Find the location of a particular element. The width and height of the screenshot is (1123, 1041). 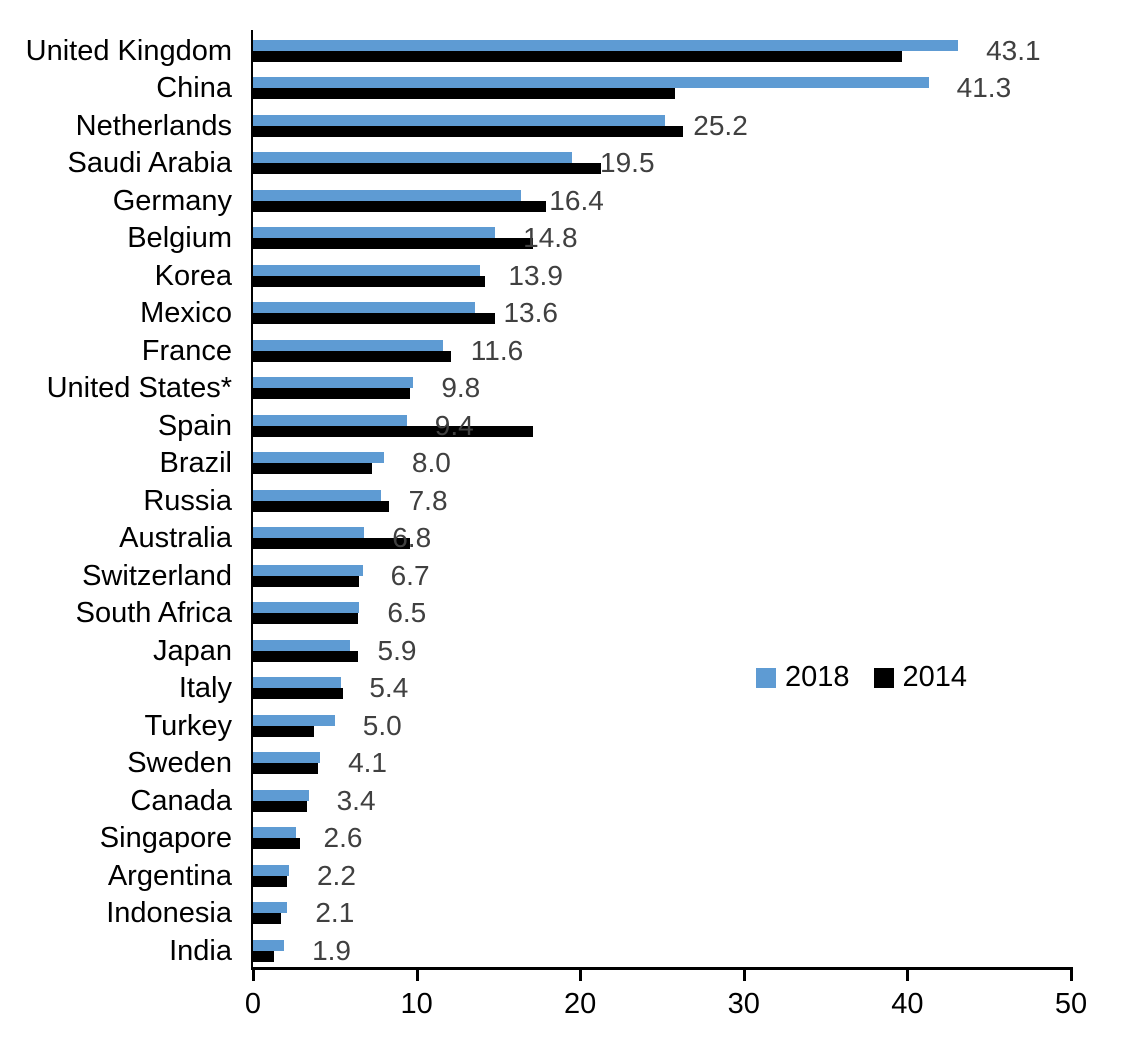

value-label: 5.9 is located at coordinates (397, 650).